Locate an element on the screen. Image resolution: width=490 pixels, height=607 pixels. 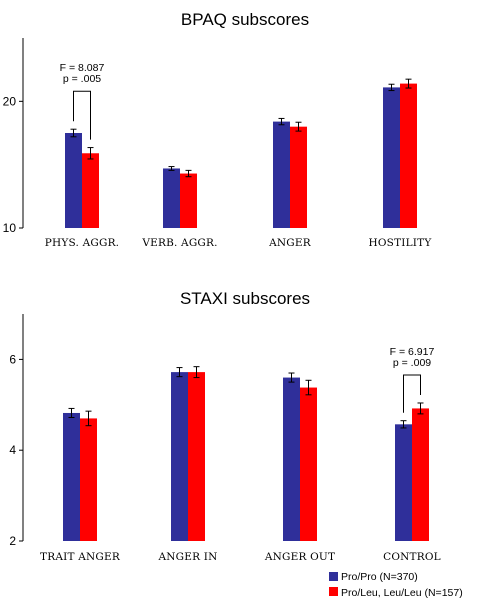
bpaq-bar-anger-pro-pro is located at coordinates (281, 174).